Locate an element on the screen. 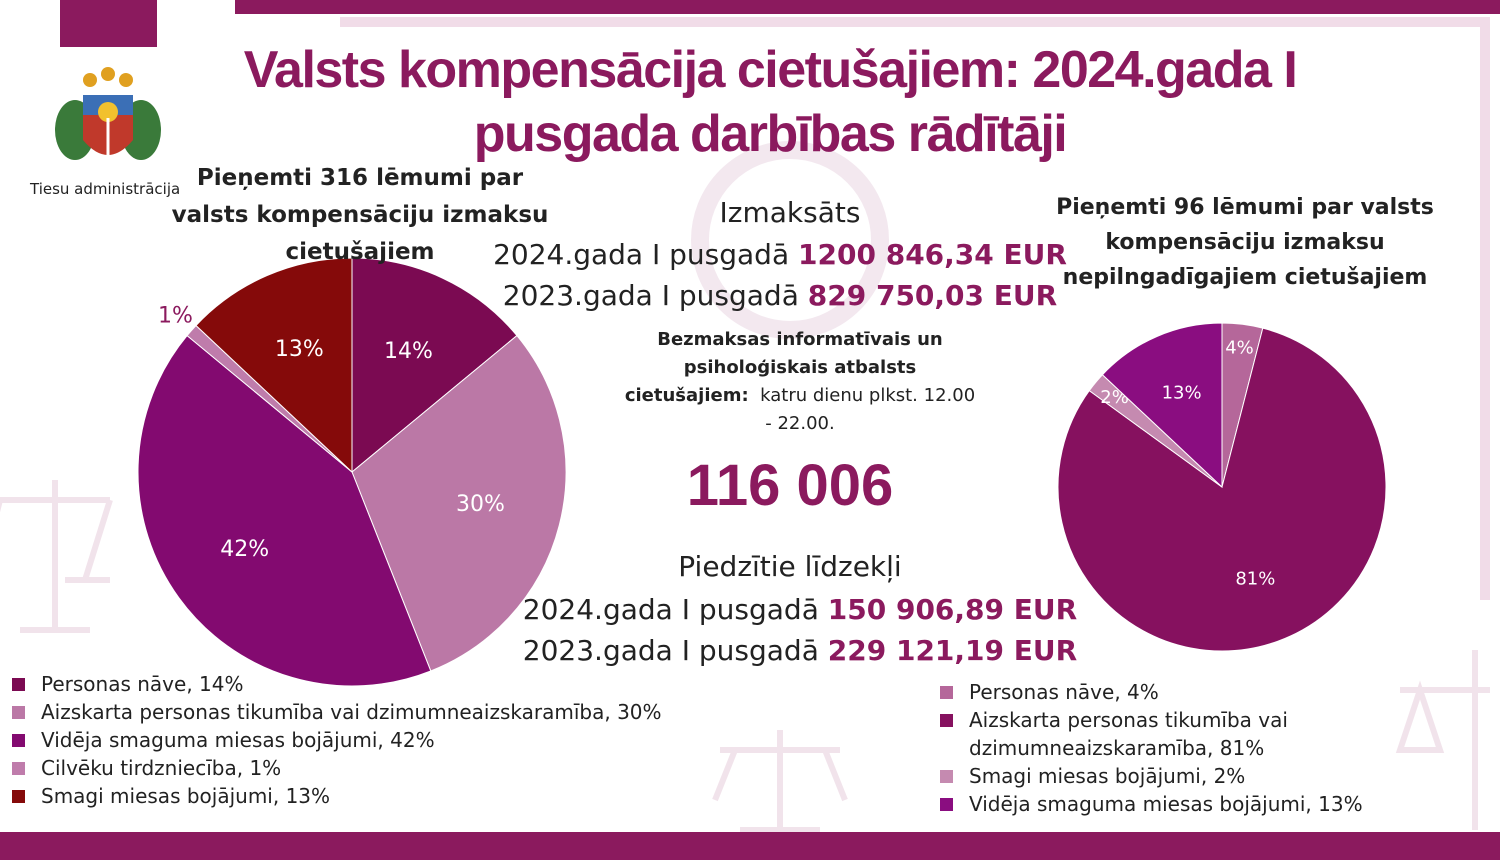 The image size is (1500, 860). recovered-heading: Piedzītie līdzekļi is located at coordinates (790, 566).